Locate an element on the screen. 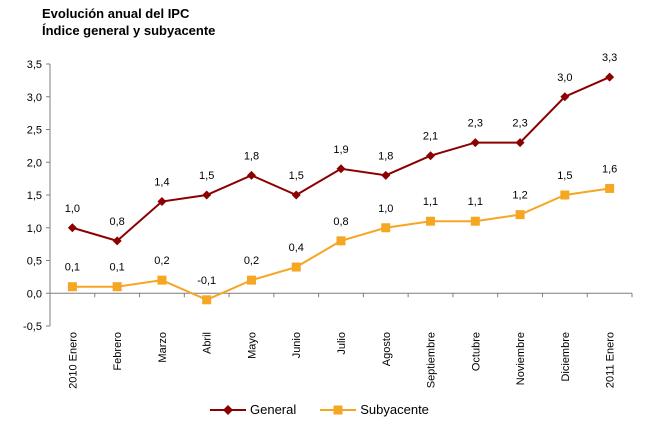 This screenshot has height=428, width=661. y-tick-label: 0,0 is located at coordinates (34, 294).